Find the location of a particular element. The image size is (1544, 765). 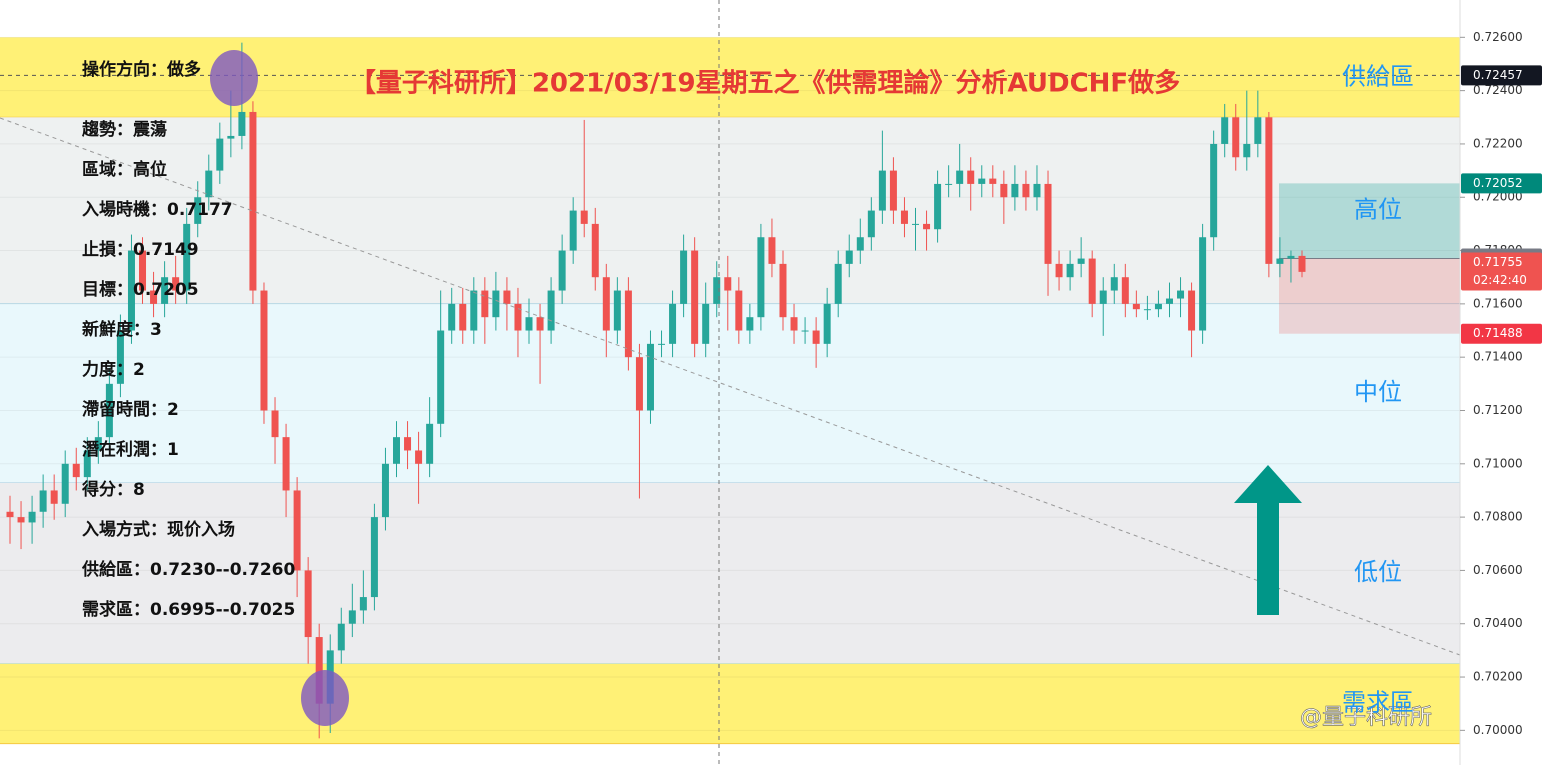

zone-label: 高位 is located at coordinates (1378, 210).